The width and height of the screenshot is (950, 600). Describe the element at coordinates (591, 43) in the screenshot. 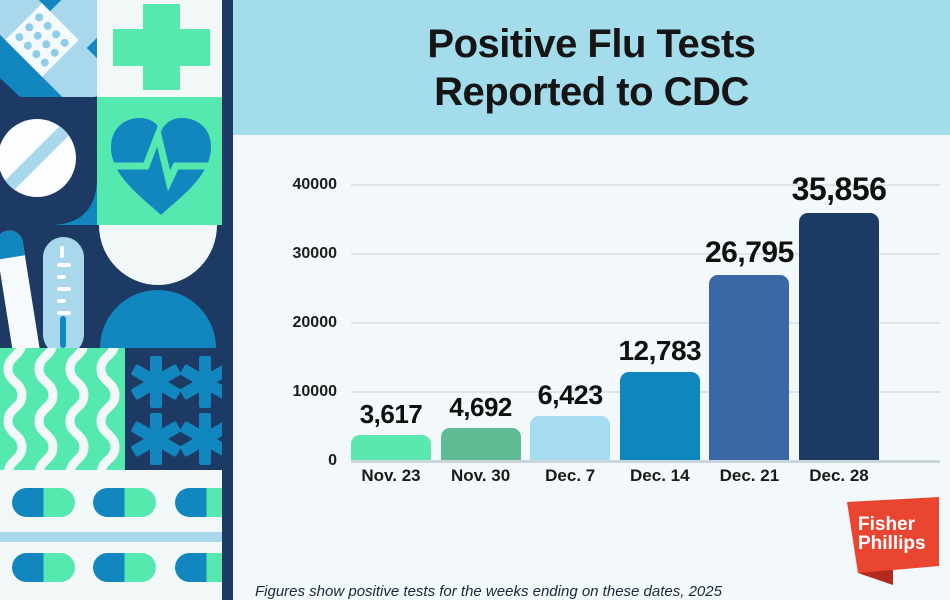

I see `title-line-1: Positive Flu Tests` at that location.